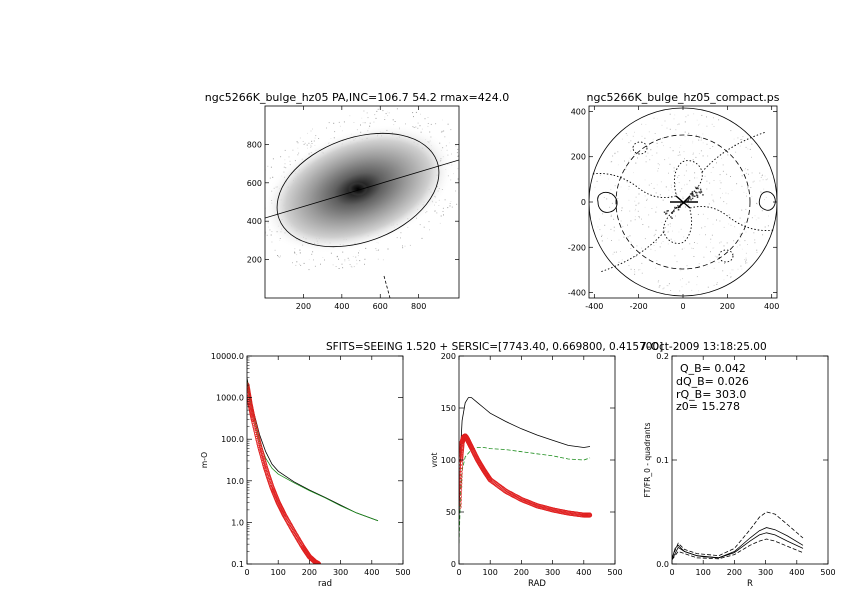 The image size is (842, 595). What do you see at coordinates (490, 572) in the screenshot?
I see `x-tick-label: 100` at bounding box center [490, 572].